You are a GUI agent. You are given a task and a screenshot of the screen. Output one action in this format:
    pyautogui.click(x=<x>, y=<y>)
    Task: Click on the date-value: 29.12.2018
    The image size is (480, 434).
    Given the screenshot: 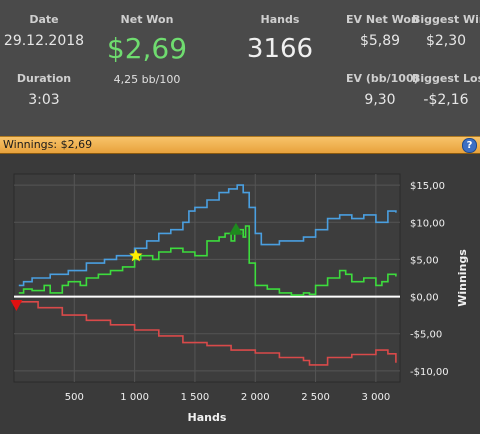 What is the action you would take?
    pyautogui.click(x=44, y=41)
    